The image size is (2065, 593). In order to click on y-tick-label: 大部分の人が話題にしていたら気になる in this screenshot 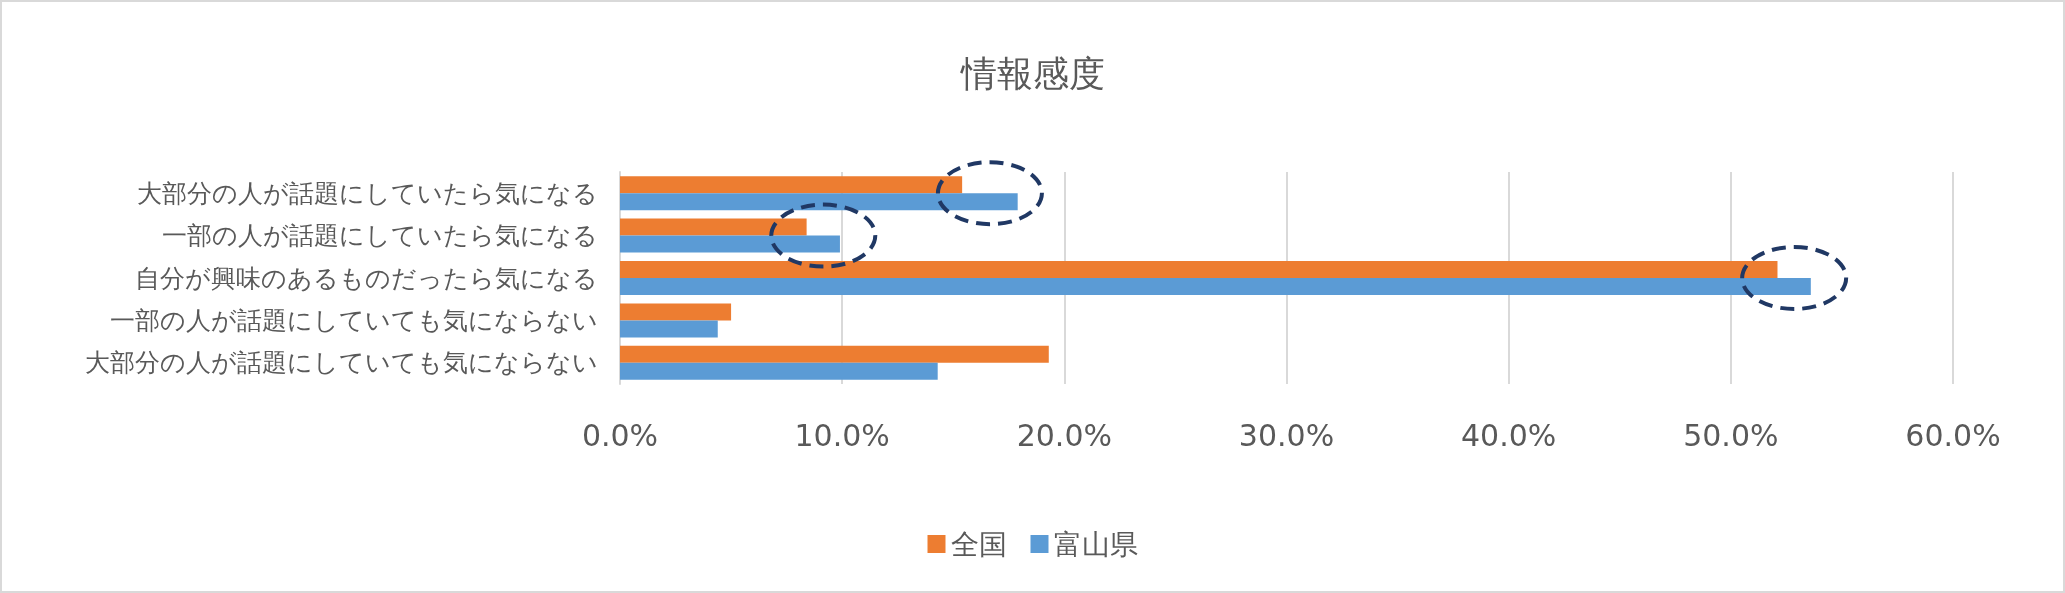, I will do `click(367, 193)`.